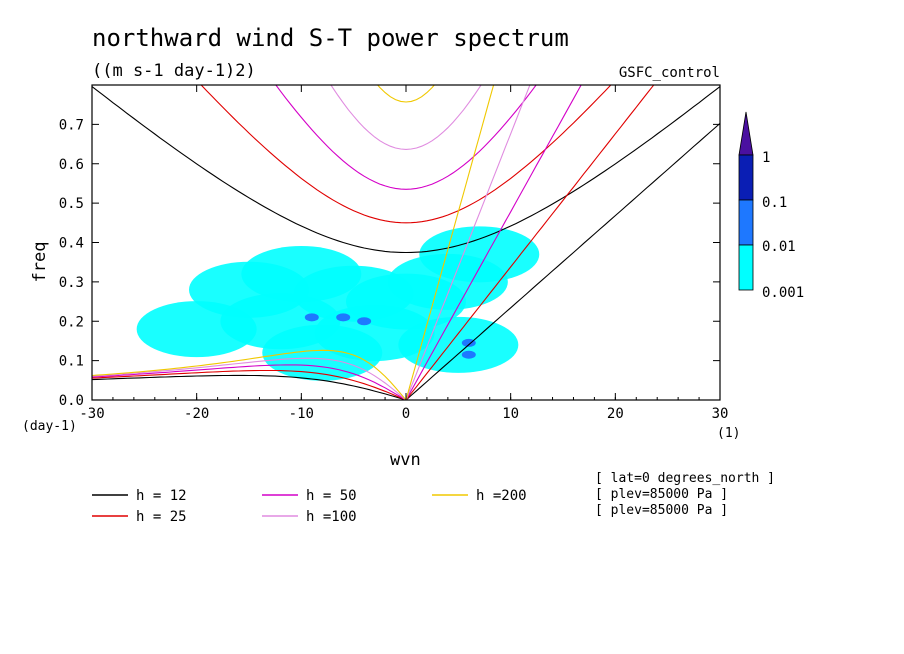 This screenshot has width=904, height=654. I want to click on y-tick-label: 0.7, so click(71, 125).